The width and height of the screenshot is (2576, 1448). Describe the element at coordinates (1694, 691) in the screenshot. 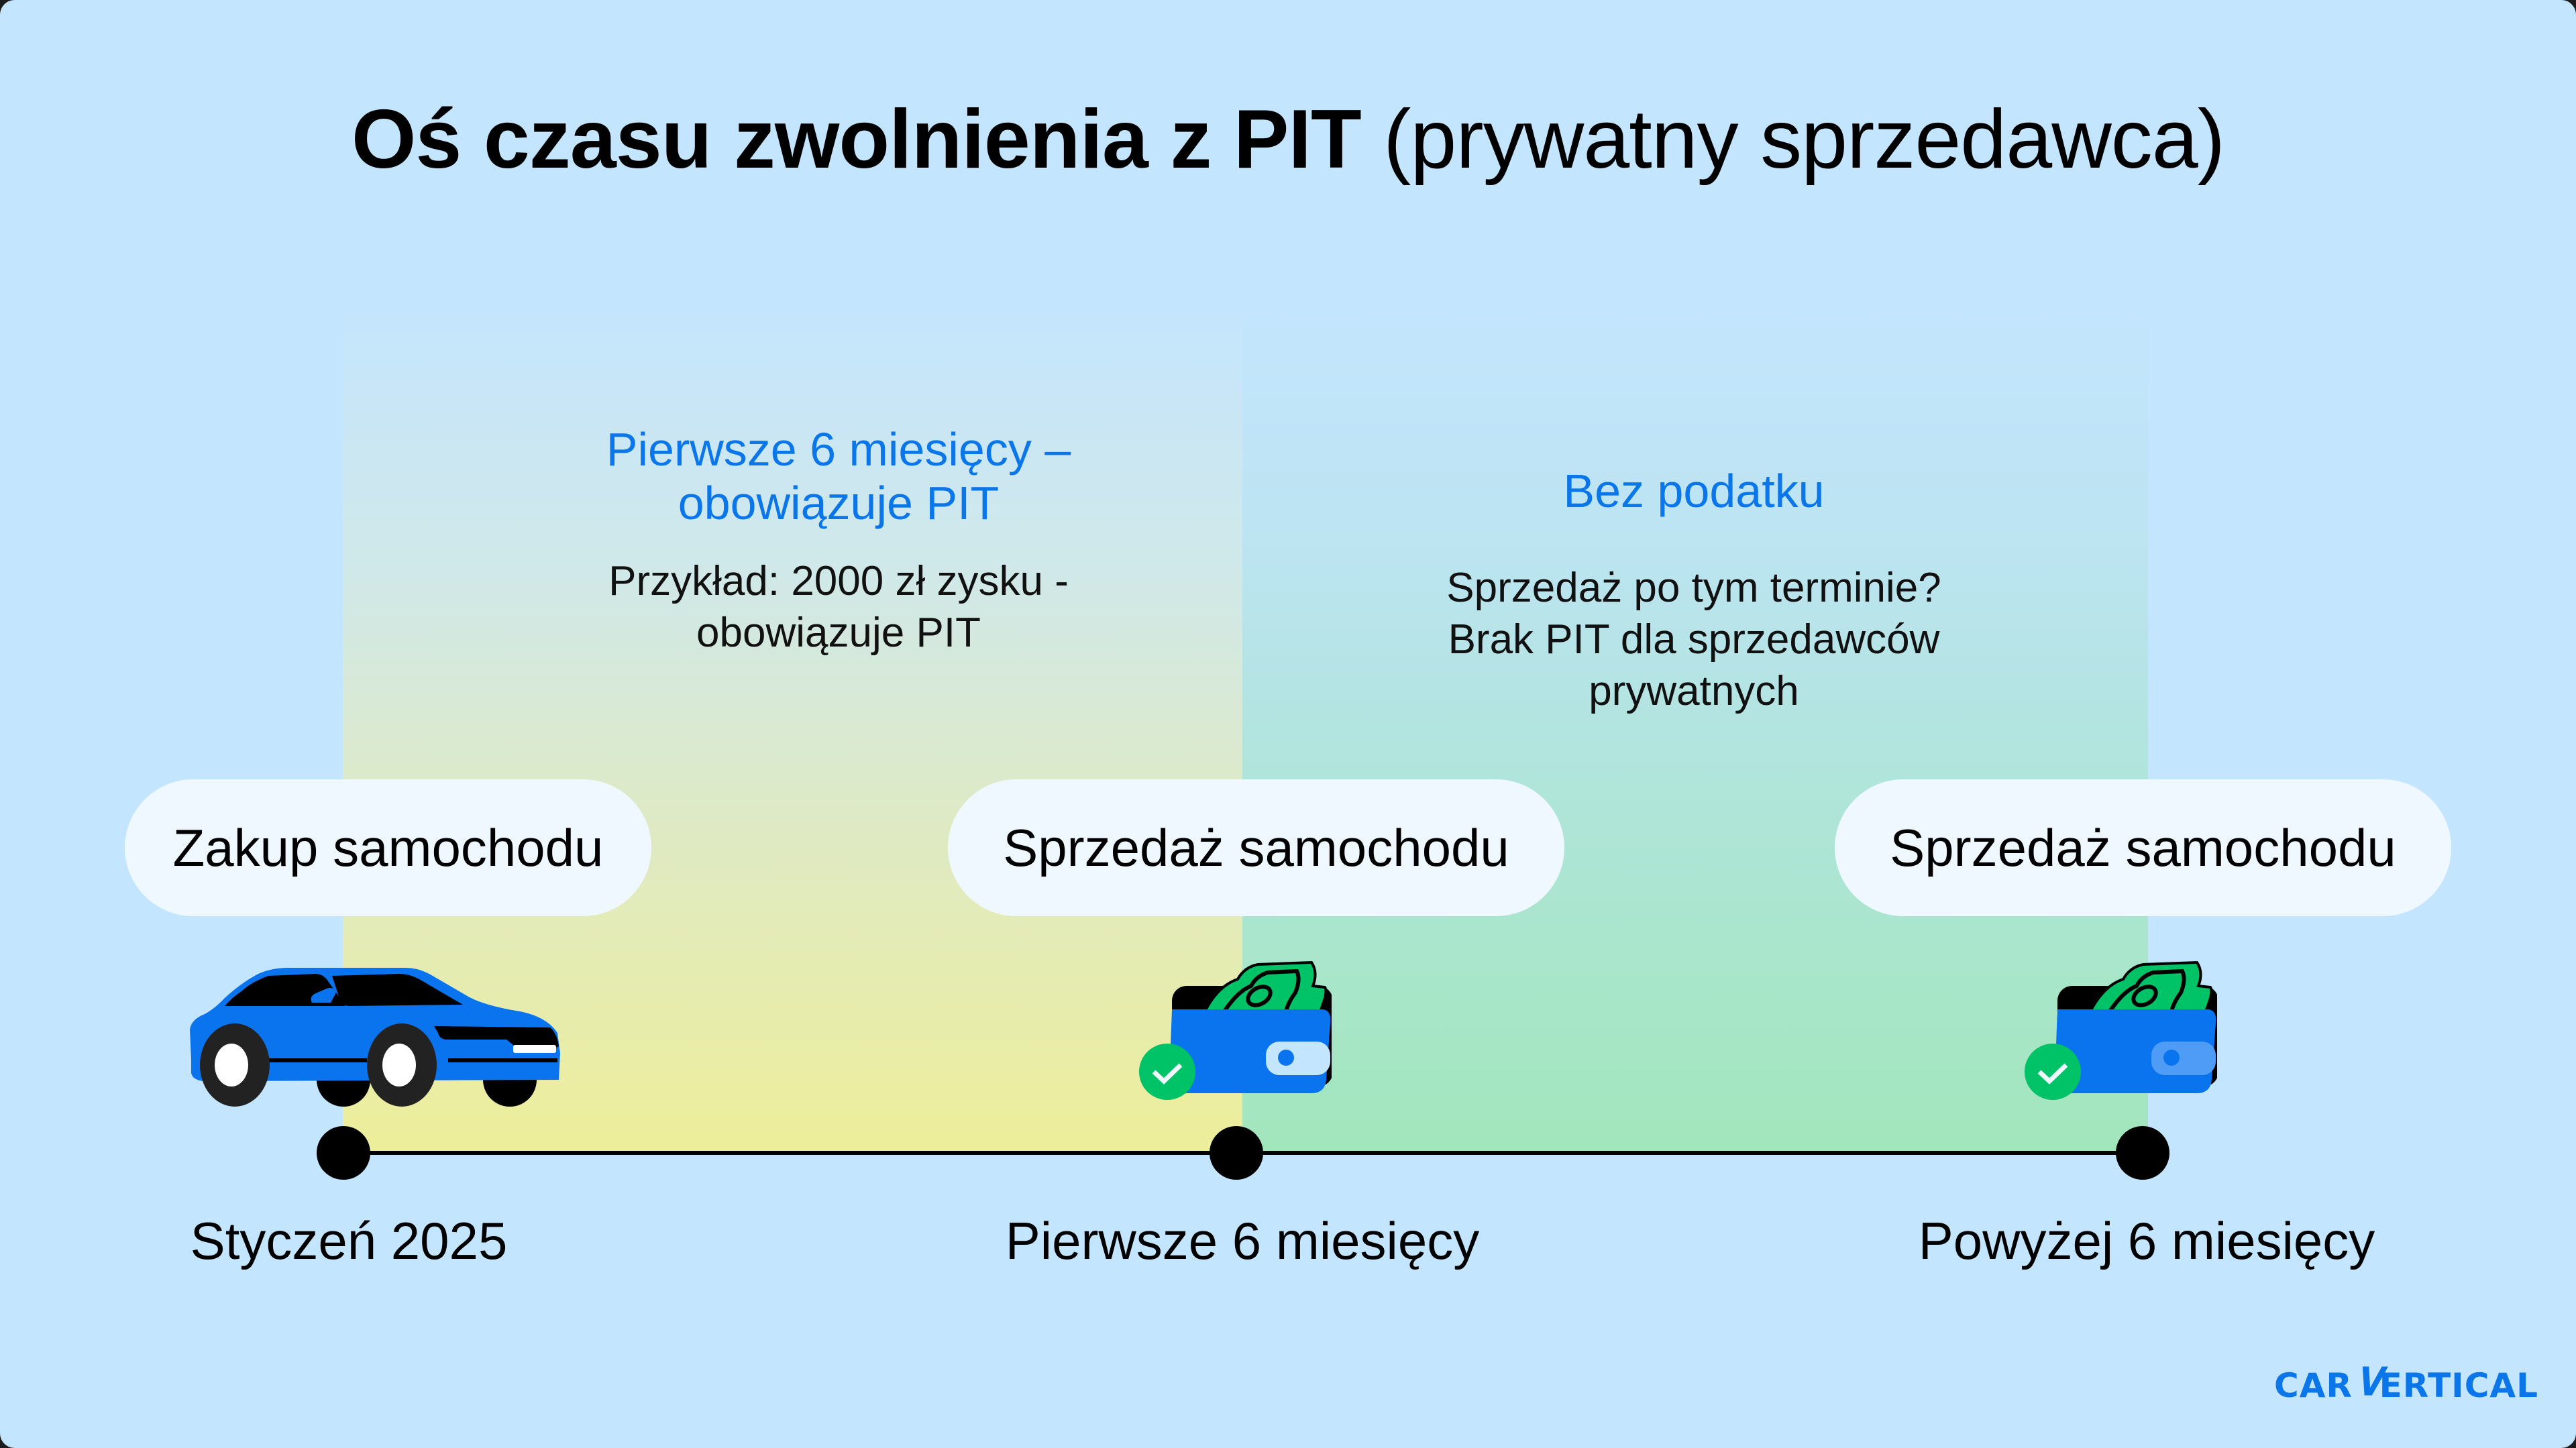

I see `description-line: prywatnych` at that location.